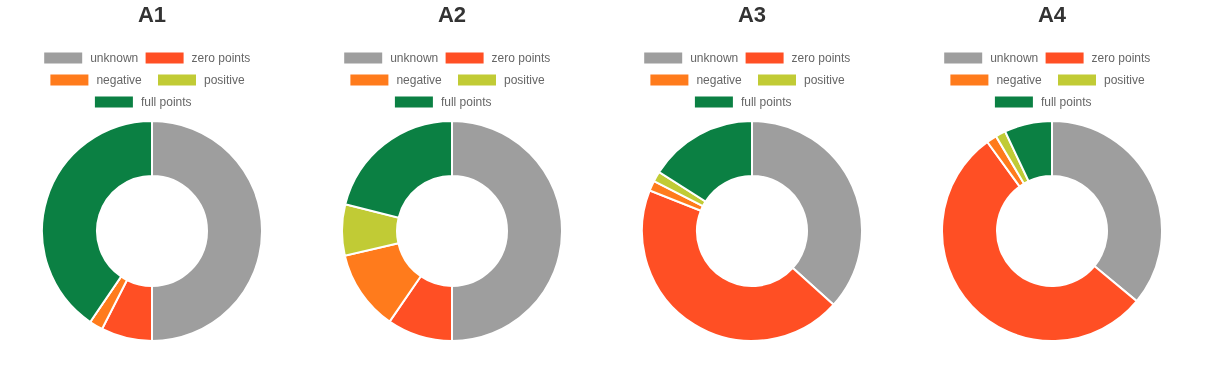 This screenshot has width=1218, height=372. What do you see at coordinates (152, 14) in the screenshot?
I see `chart-title: A1` at bounding box center [152, 14].